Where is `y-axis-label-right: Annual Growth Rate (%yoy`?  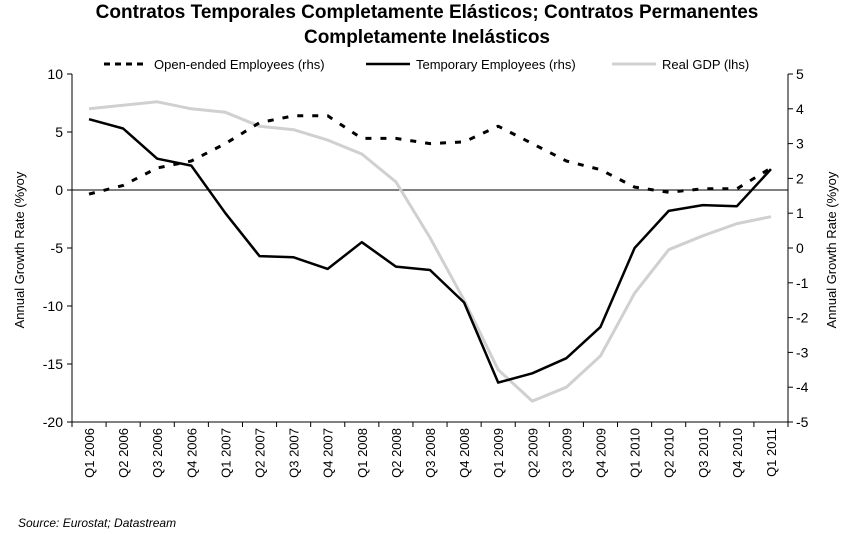
y-axis-label-right: Annual Growth Rate (%yoy is located at coordinates (831, 249).